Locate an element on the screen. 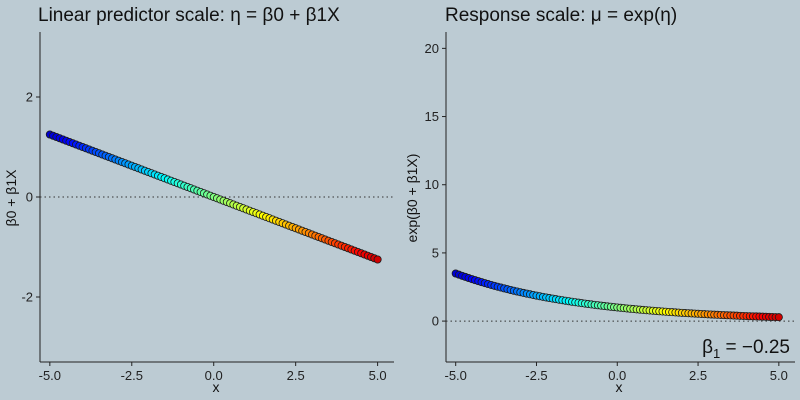 The height and width of the screenshot is (400, 800). left-y-tick-label: 0 is located at coordinates (29, 197).